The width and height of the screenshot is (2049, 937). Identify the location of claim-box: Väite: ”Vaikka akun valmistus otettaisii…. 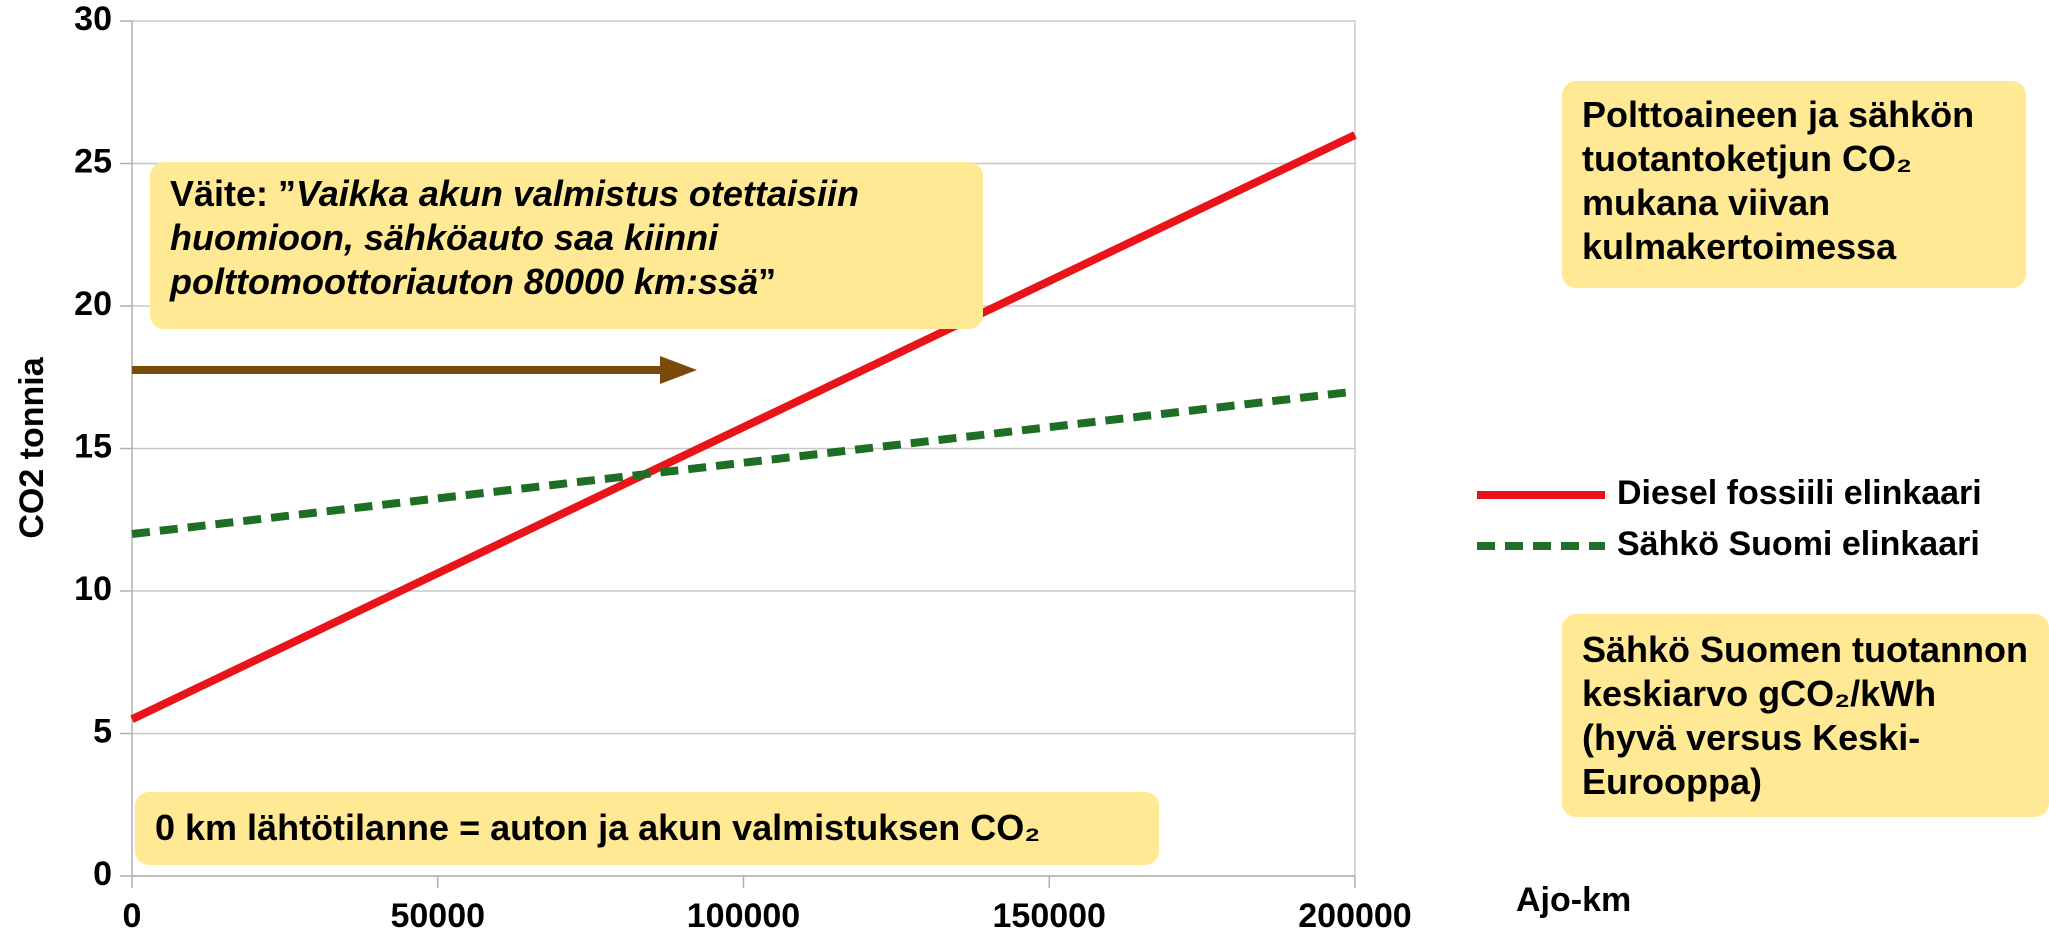
(566, 245).